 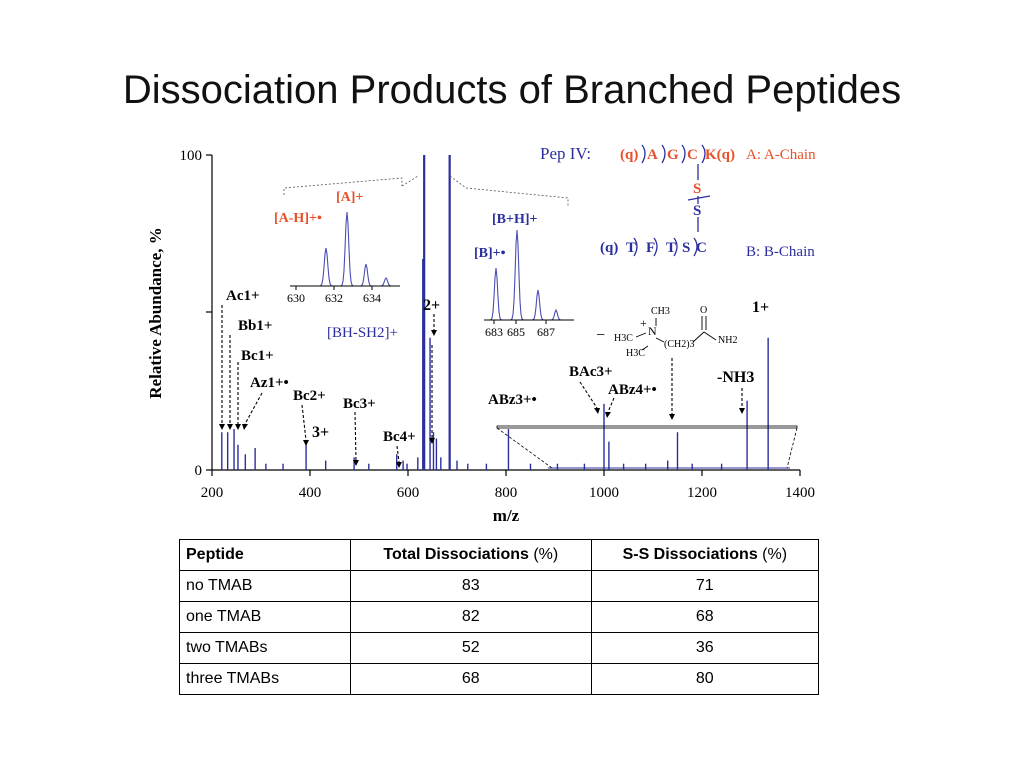 What do you see at coordinates (686, 248) in the screenshot?
I see `b-chain-res-4: S` at bounding box center [686, 248].